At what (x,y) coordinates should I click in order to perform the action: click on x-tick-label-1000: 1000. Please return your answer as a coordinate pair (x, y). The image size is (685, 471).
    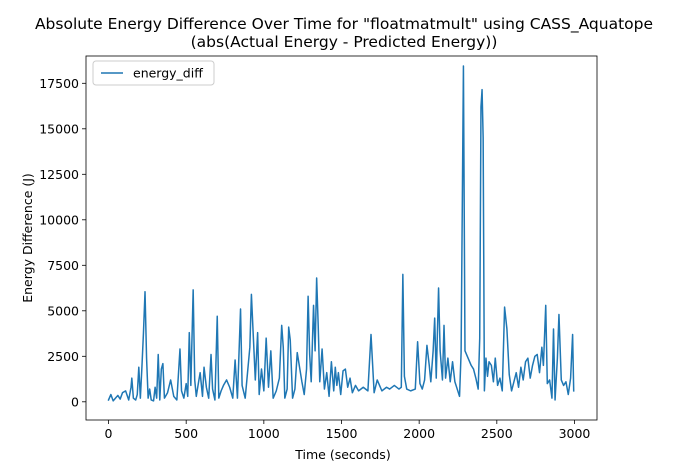
    Looking at the image, I should click on (264, 433).